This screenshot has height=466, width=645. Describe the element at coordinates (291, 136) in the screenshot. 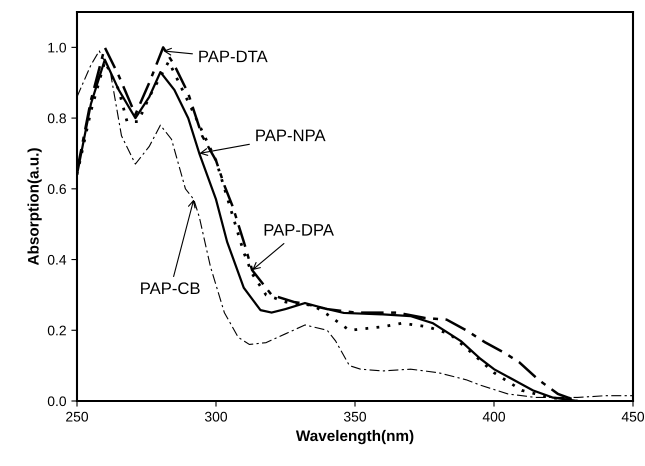

I see `annotation: PAP-NPA` at that location.